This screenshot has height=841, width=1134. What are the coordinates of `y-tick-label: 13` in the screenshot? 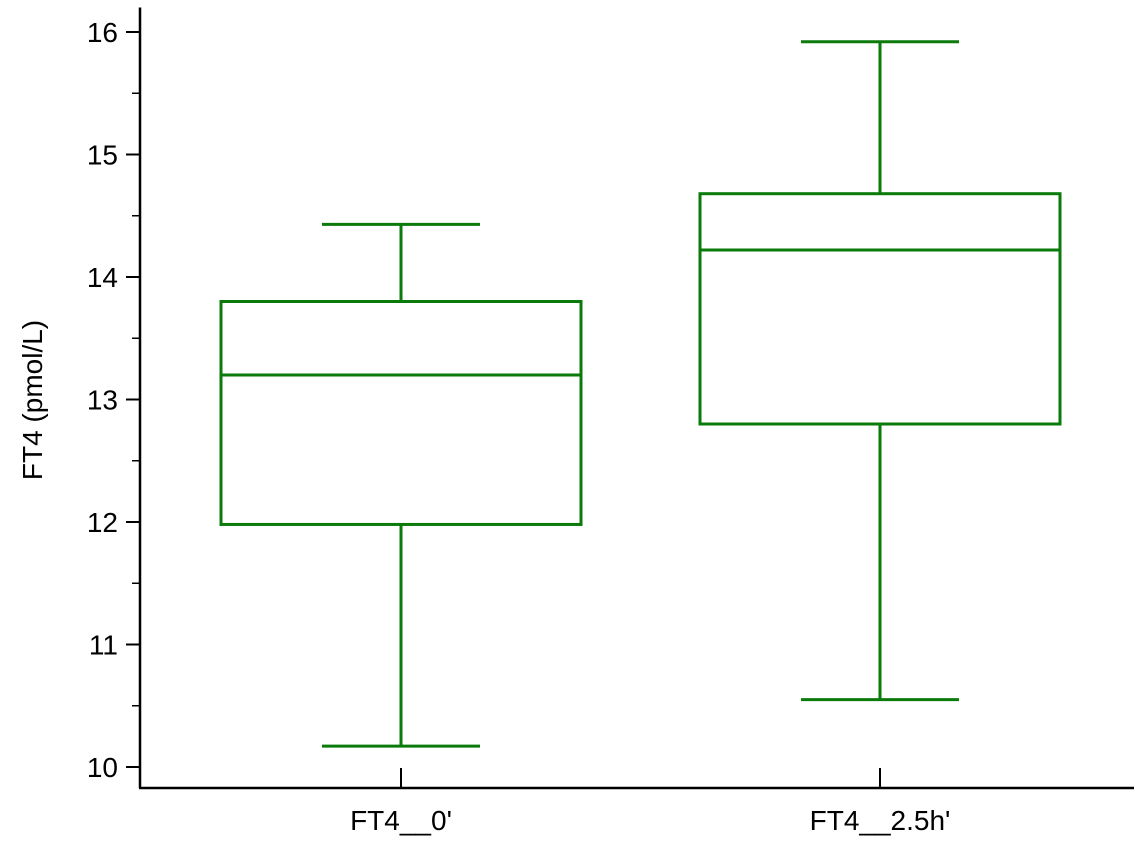 It's located at (102, 400).